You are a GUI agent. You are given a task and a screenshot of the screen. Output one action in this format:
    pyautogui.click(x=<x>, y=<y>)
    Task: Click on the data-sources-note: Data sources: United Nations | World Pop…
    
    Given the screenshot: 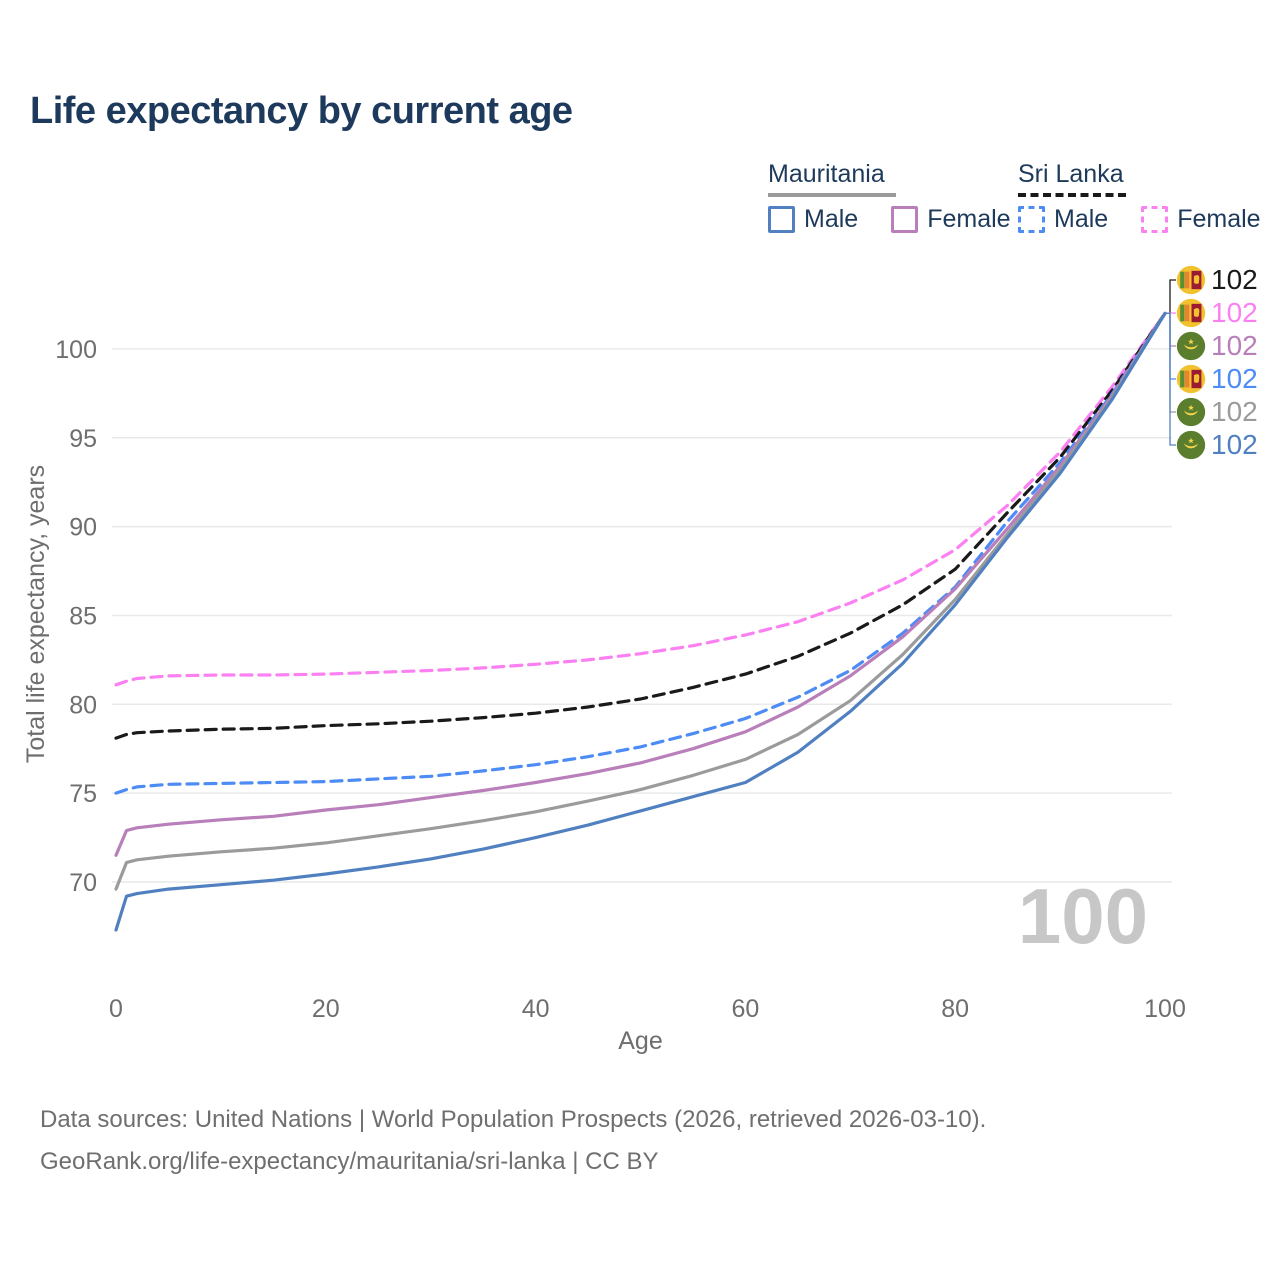 What is the action you would take?
    pyautogui.click(x=513, y=1119)
    